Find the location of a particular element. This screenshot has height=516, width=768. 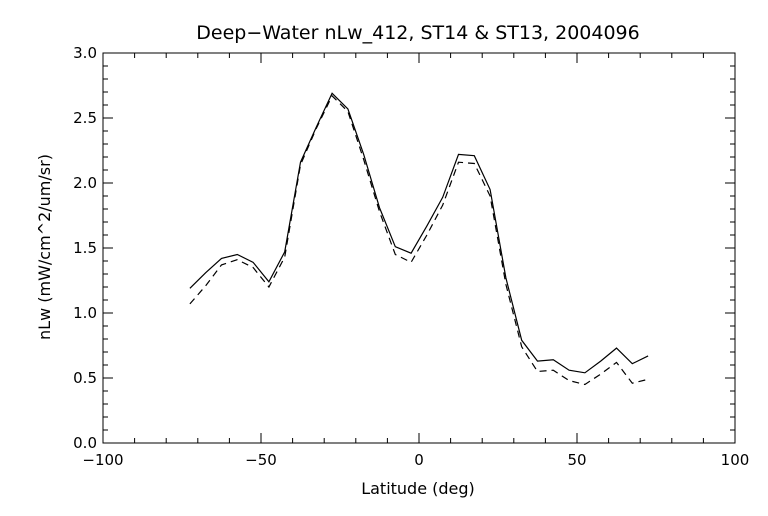

x-tick-label: 0 is located at coordinates (419, 460).